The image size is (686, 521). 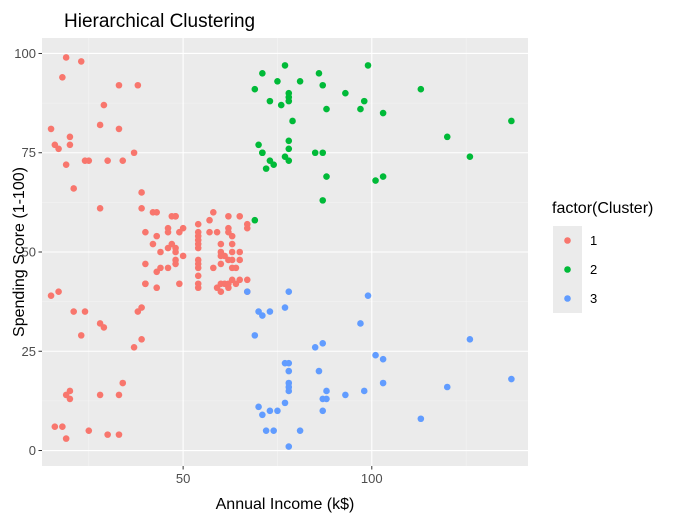 What do you see at coordinates (593, 240) in the screenshot?
I see `legend-label: 1` at bounding box center [593, 240].